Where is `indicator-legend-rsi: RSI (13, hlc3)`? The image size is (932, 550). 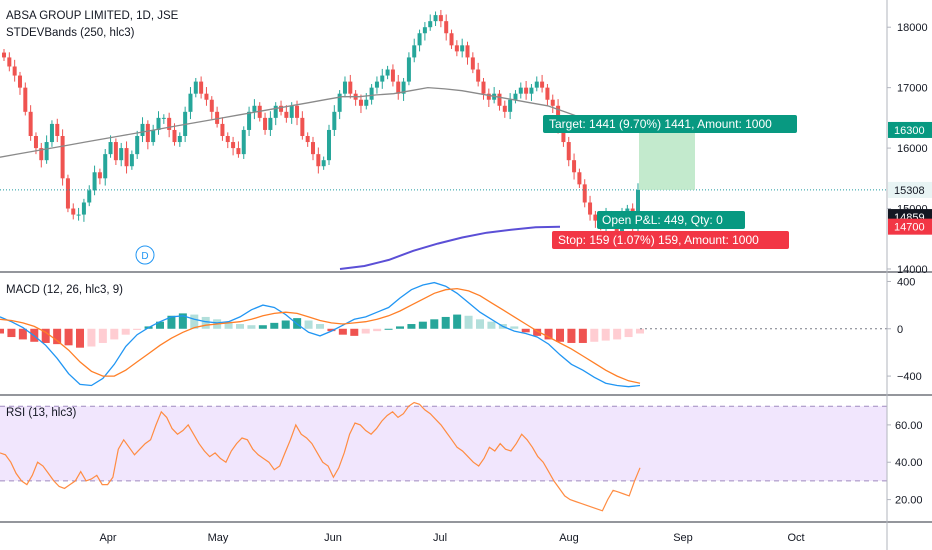
indicator-legend-rsi: RSI (13, hlc3) is located at coordinates (41, 413).